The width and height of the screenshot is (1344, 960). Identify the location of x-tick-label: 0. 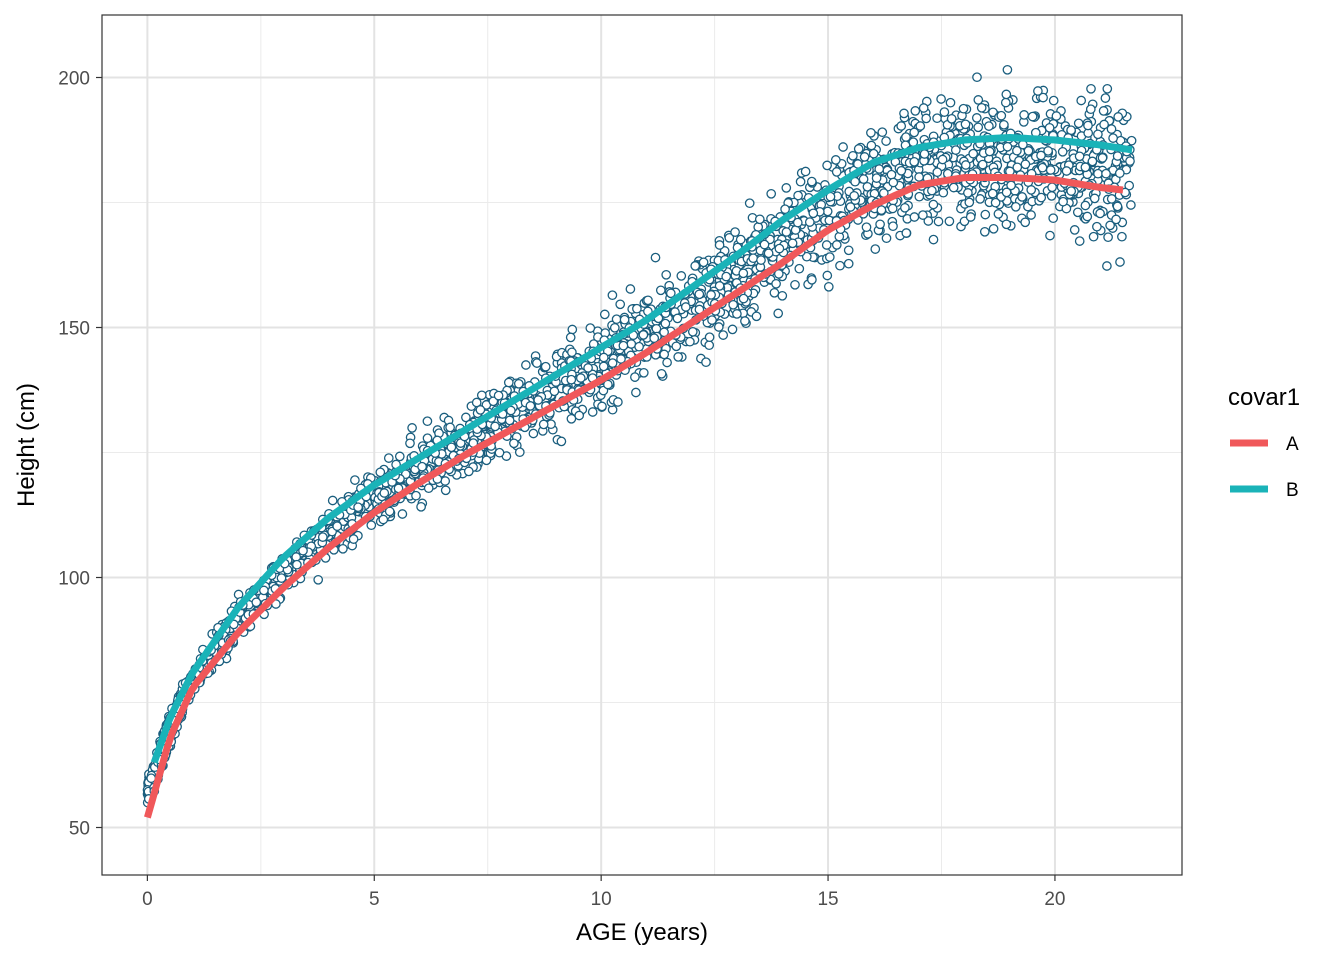
(147, 899).